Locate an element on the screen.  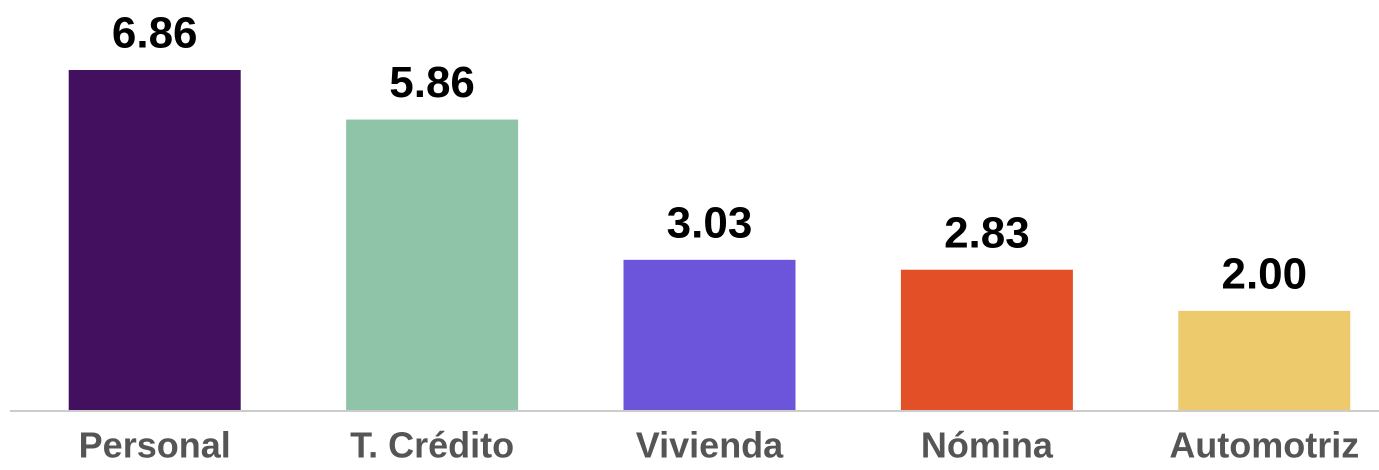
x-tick-label: T. Crédito is located at coordinates (432, 445).